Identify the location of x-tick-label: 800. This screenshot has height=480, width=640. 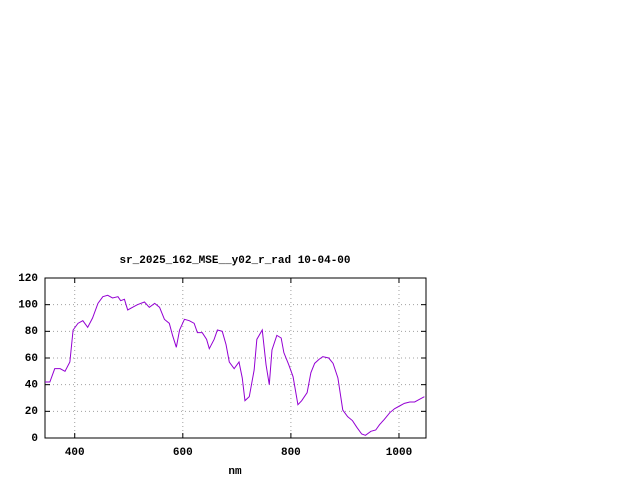
(291, 453).